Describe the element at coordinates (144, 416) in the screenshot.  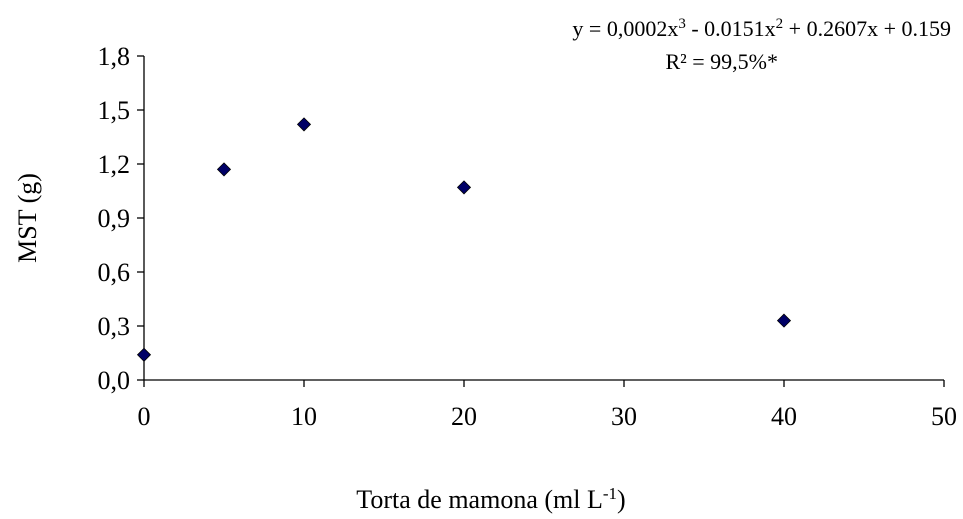
I see `x-tick-label: 0` at that location.